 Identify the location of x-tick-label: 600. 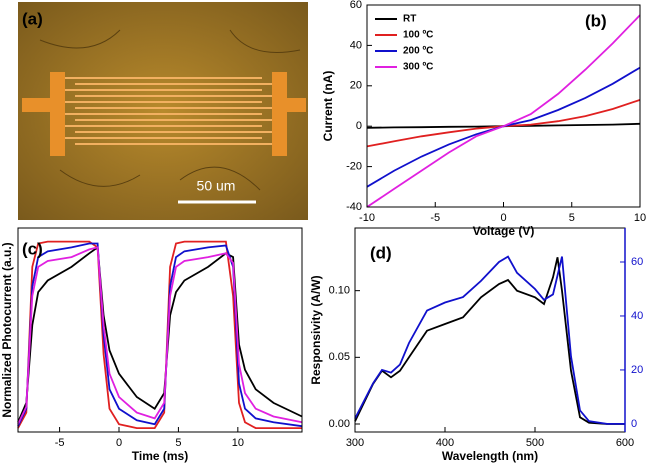
(625, 443).